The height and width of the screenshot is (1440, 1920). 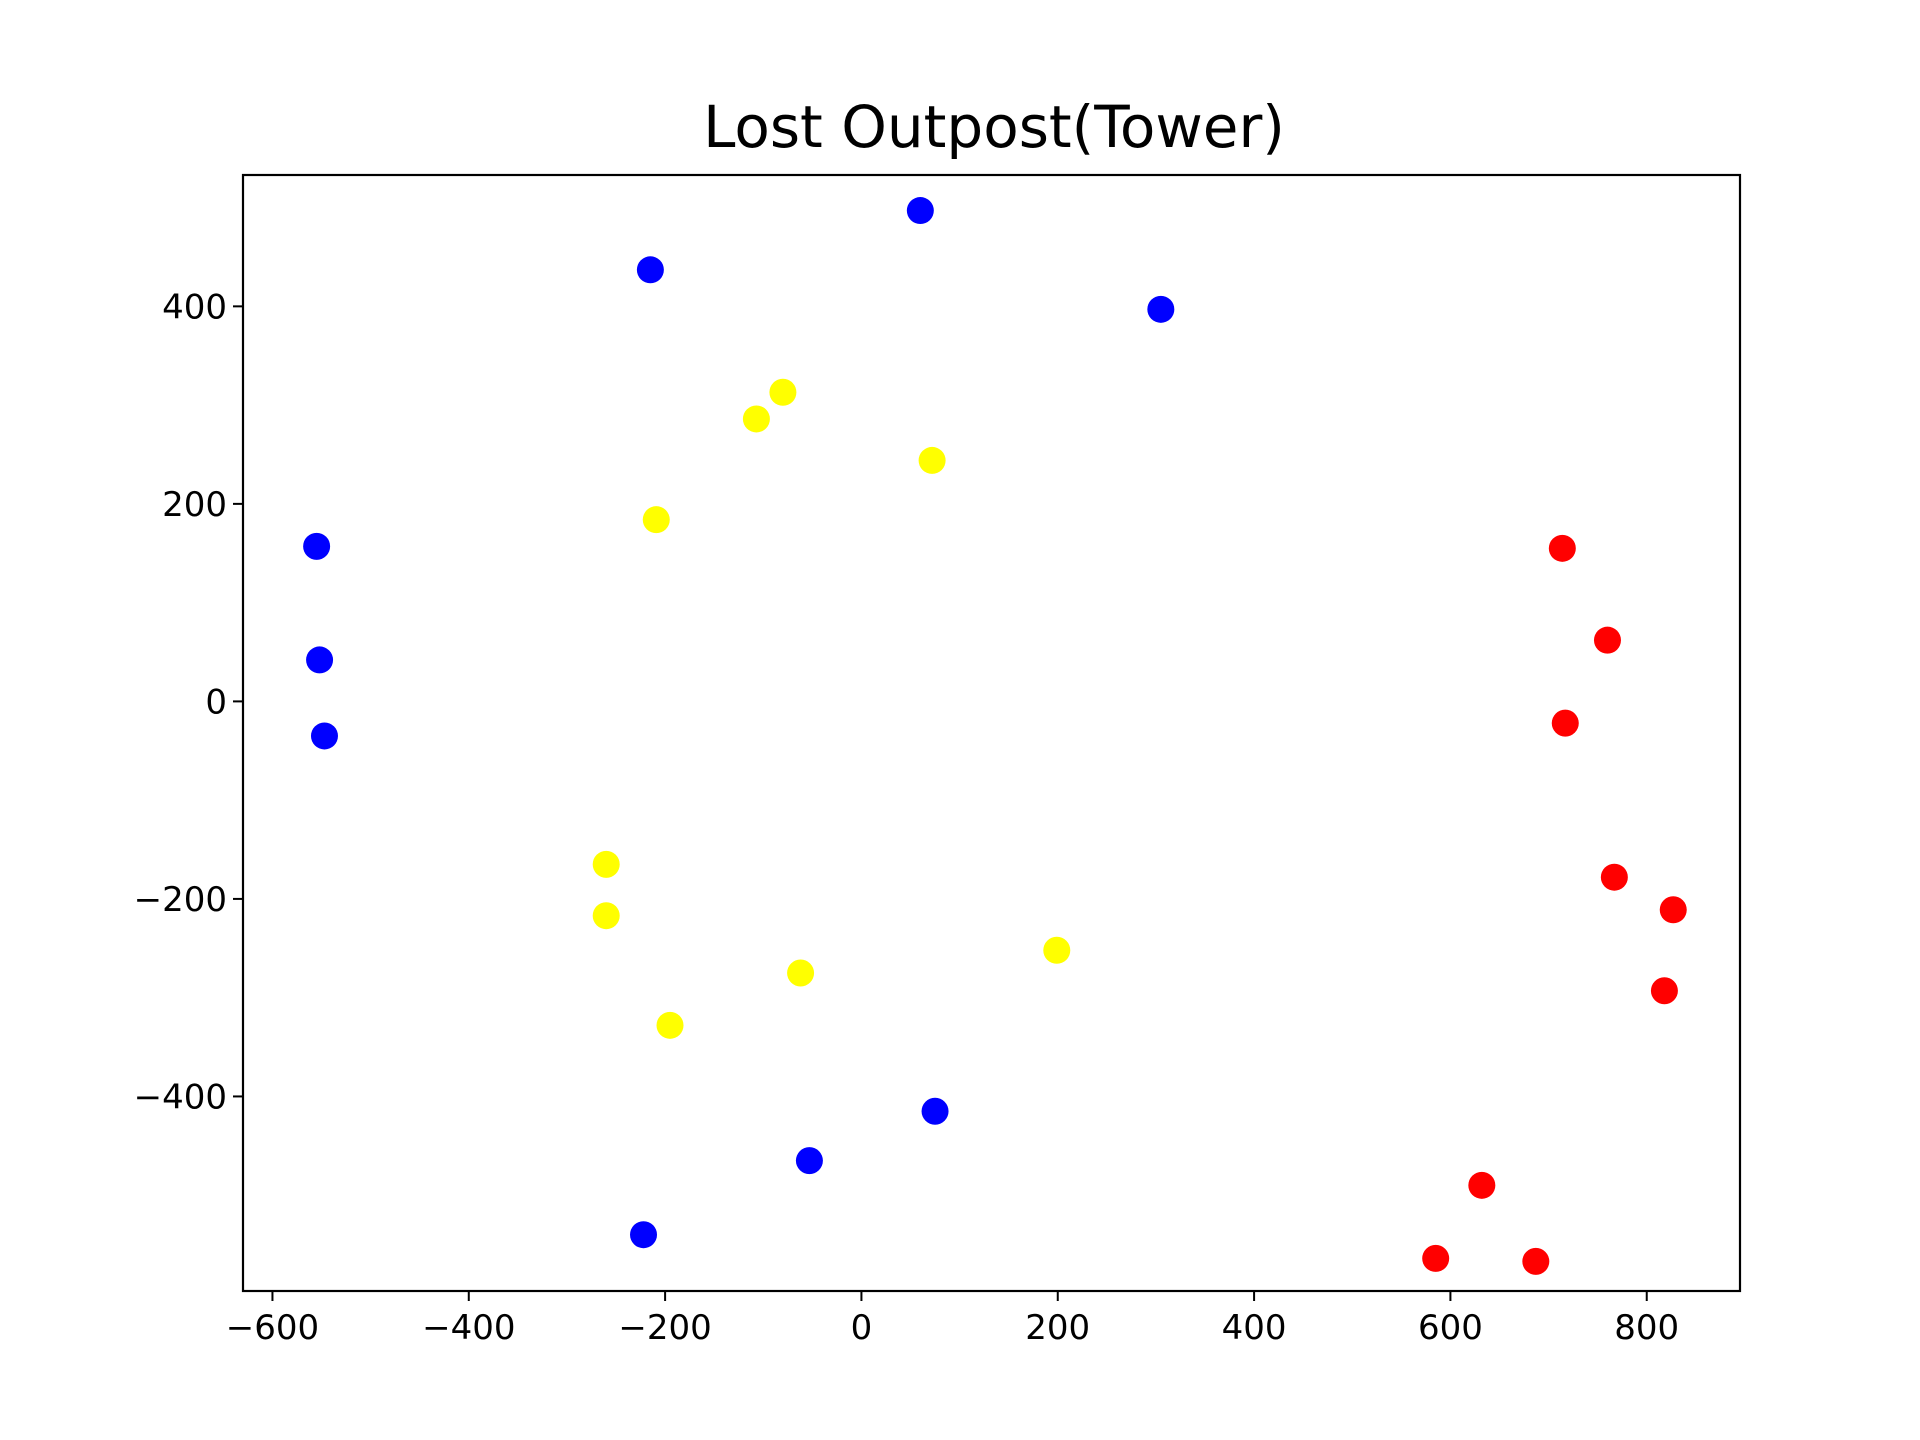 I want to click on x-tick-label: 400, so click(x=1254, y=1328).